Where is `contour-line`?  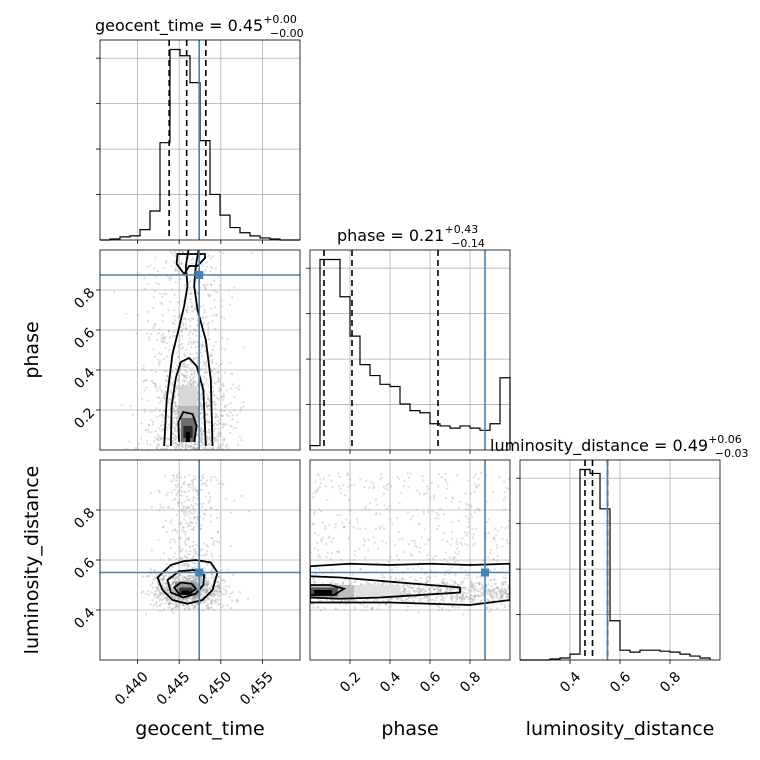
contour-line is located at coordinates (185, 588).